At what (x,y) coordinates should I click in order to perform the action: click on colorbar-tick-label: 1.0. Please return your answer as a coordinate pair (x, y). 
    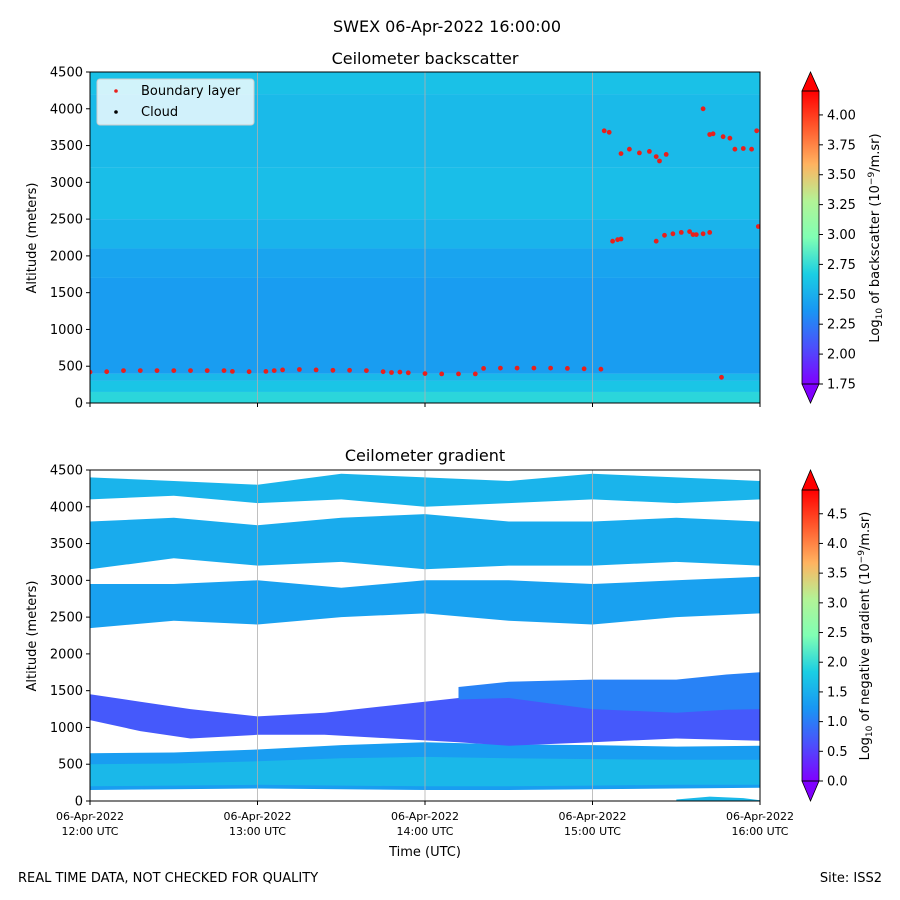
    Looking at the image, I should click on (837, 722).